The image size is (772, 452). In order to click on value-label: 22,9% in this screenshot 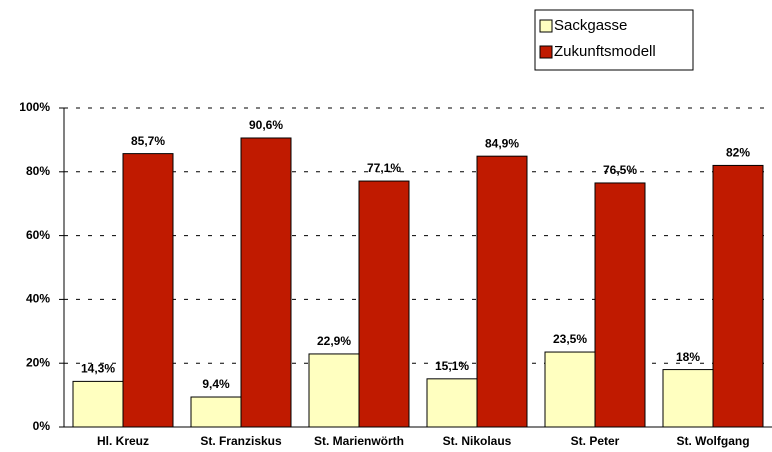, I will do `click(334, 341)`.